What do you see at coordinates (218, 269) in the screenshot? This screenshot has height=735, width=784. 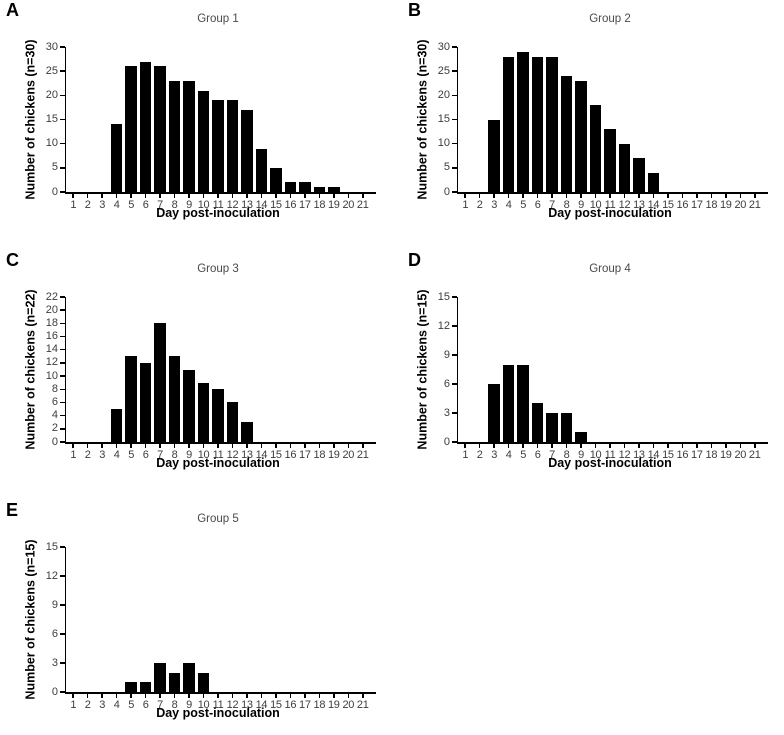 I see `chart-title: Group 3` at bounding box center [218, 269].